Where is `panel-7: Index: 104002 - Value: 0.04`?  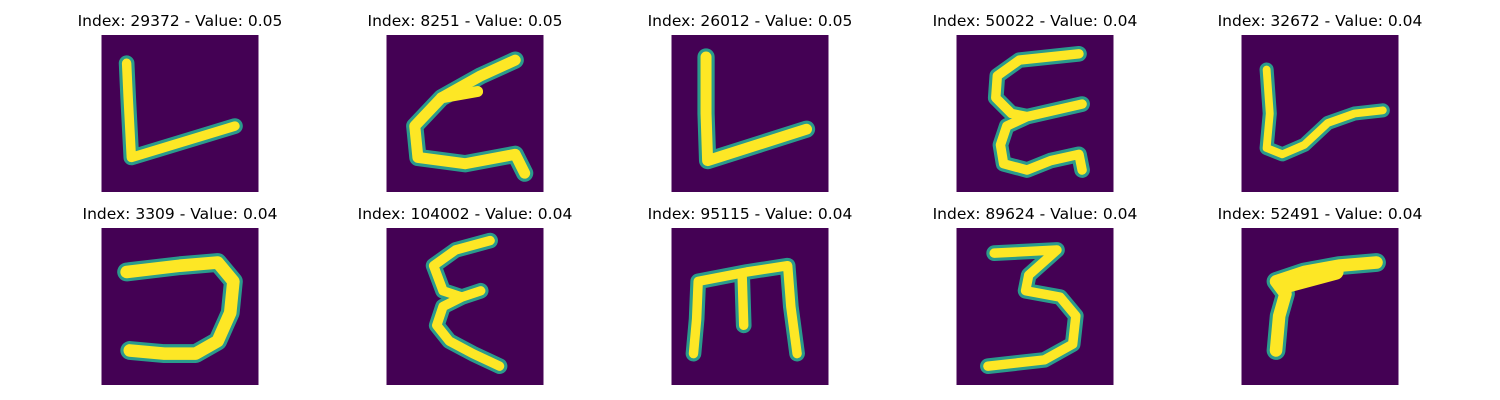
panel-7: Index: 104002 - Value: 0.04 is located at coordinates (465, 295).